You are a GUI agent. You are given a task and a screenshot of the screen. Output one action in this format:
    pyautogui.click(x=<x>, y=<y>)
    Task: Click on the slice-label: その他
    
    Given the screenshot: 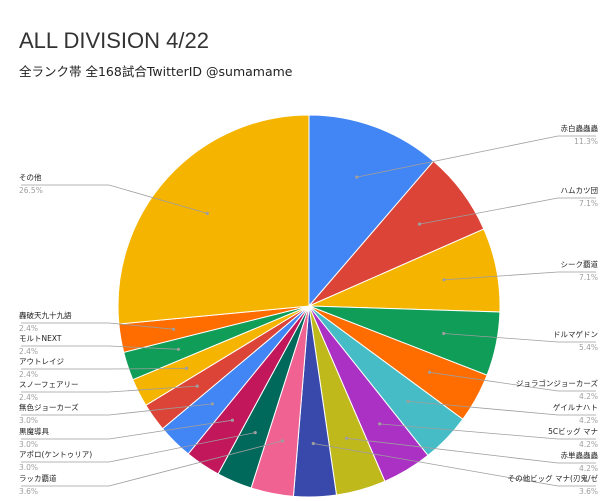 What is the action you would take?
    pyautogui.click(x=30, y=177)
    